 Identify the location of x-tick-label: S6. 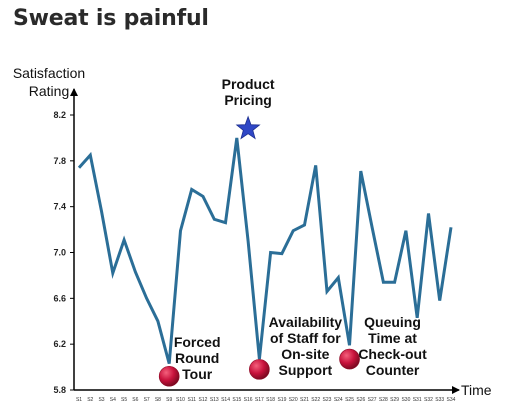
(135, 400).